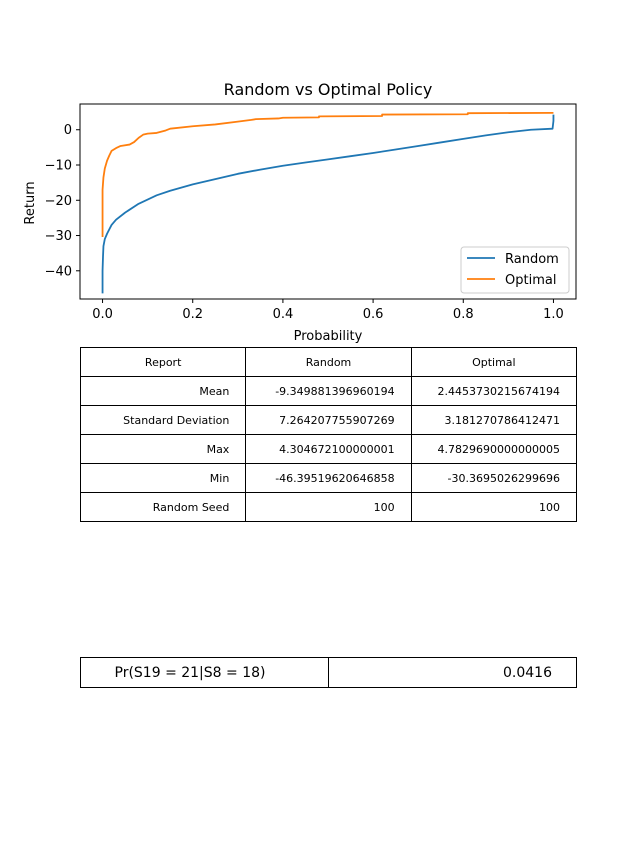 This screenshot has height=865, width=640. Describe the element at coordinates (163, 391) in the screenshot. I see `row-label: Mean` at that location.